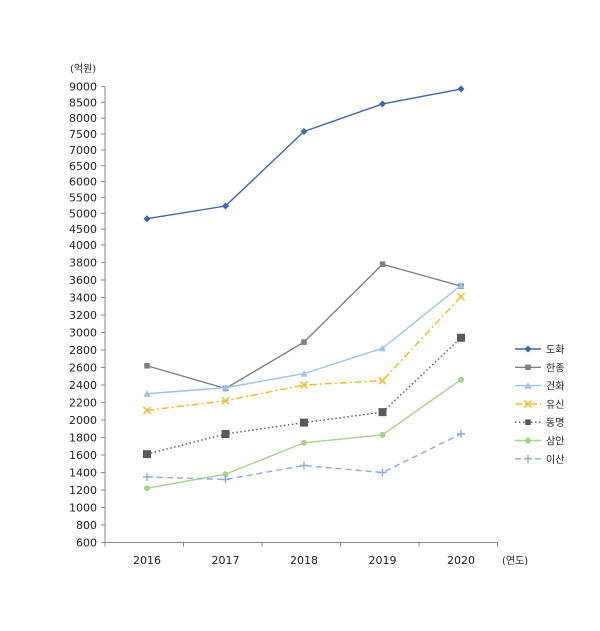 The height and width of the screenshot is (631, 600). Describe the element at coordinates (83, 69) in the screenshot. I see `y-unit-label: (억원)` at that location.